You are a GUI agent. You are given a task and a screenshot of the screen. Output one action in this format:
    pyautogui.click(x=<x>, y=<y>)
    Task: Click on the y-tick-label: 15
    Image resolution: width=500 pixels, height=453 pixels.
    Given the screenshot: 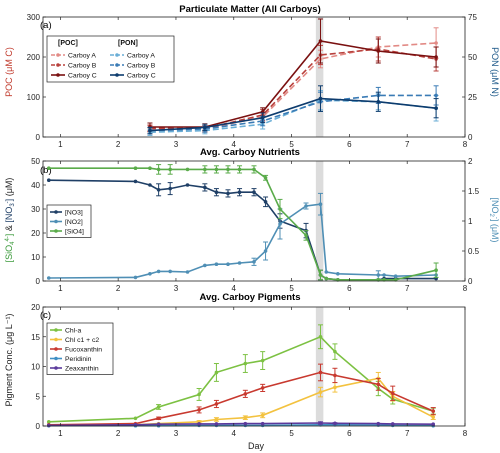 What is the action you would take?
    pyautogui.click(x=35, y=337)
    